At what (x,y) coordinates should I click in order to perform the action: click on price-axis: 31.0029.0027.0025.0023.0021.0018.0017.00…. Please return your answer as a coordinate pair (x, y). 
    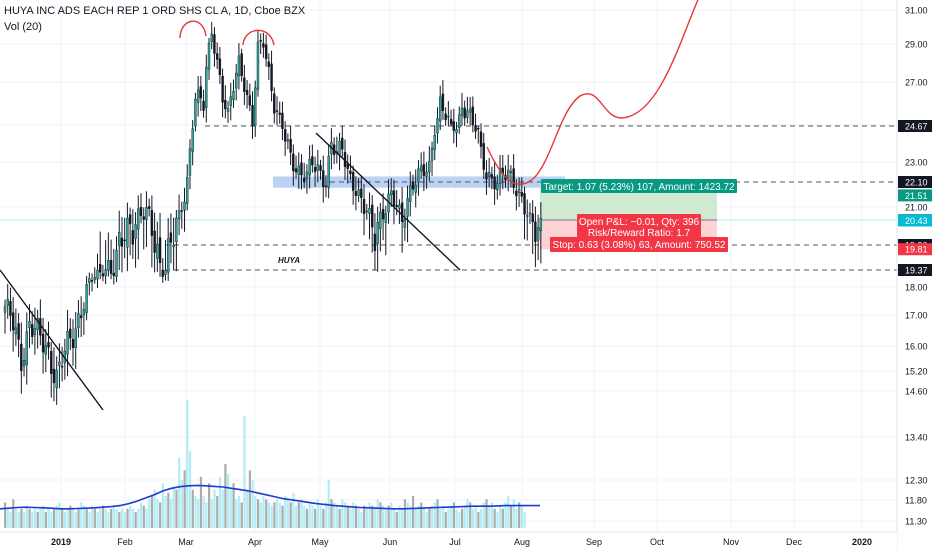
    Looking at the image, I should click on (914, 275).